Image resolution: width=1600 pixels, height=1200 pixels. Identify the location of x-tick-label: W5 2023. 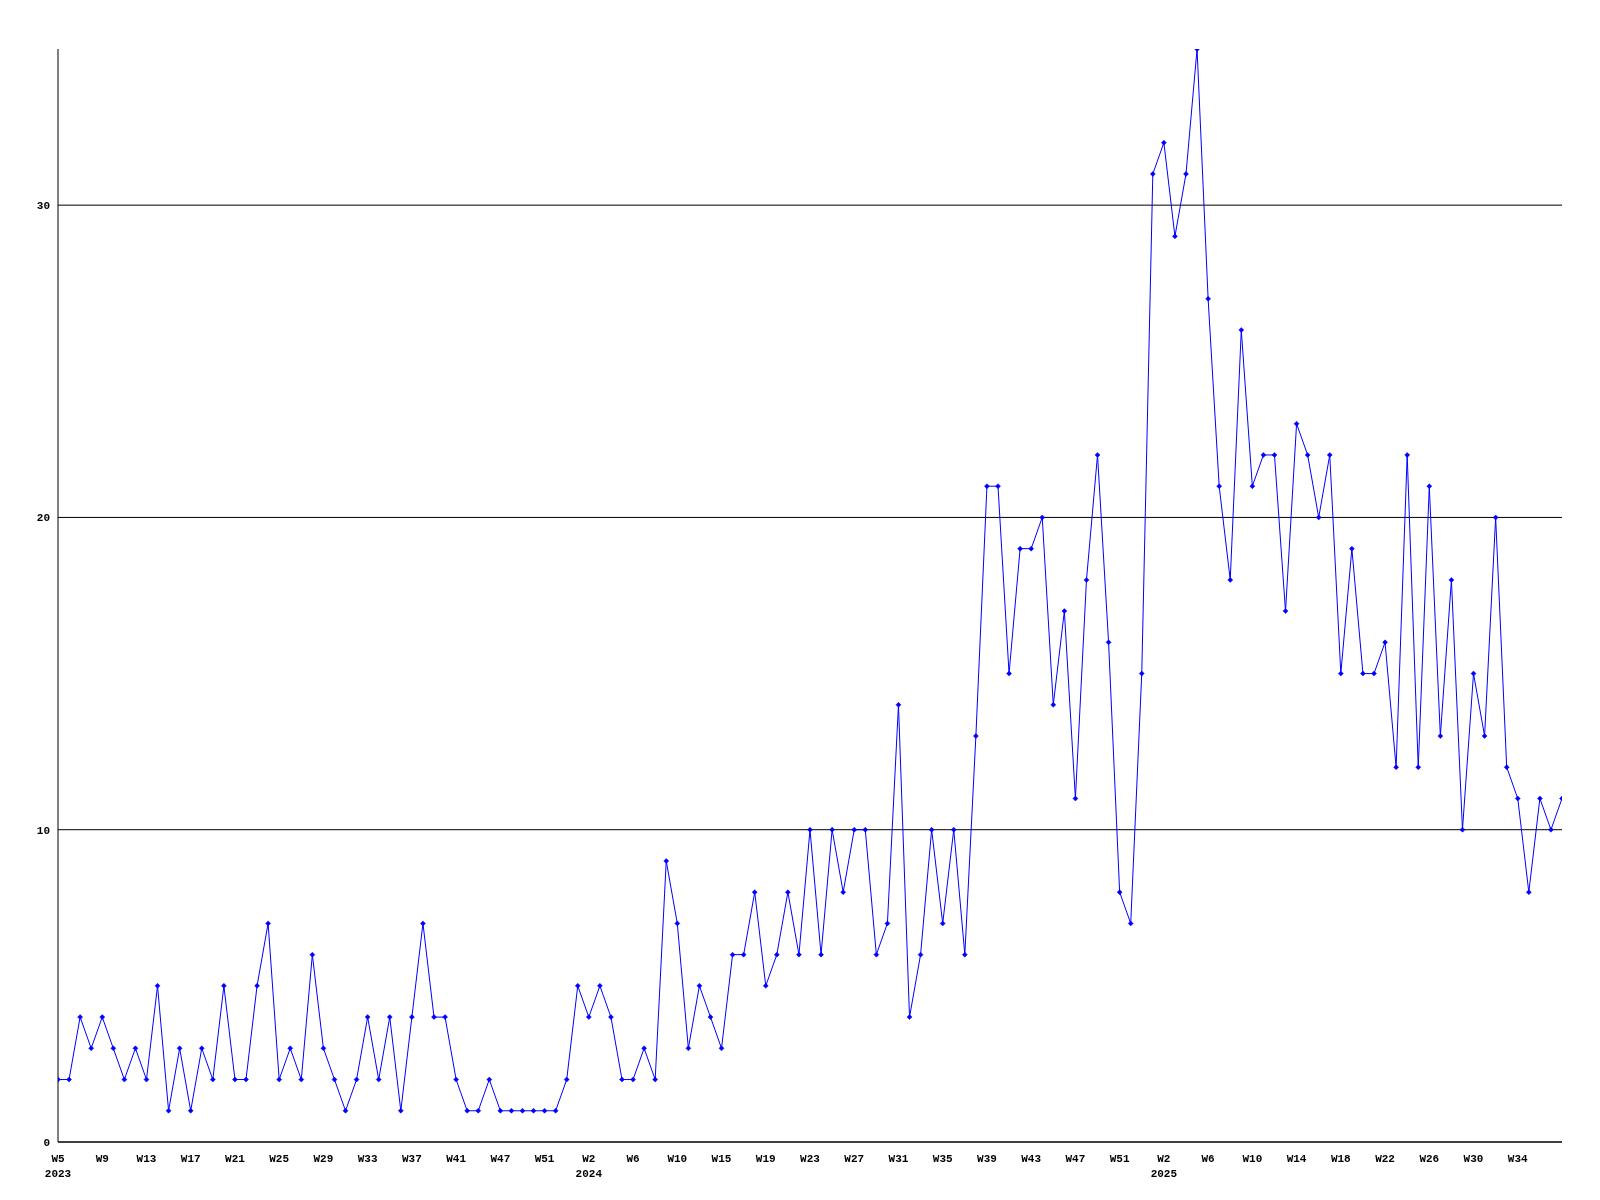
(58, 1166).